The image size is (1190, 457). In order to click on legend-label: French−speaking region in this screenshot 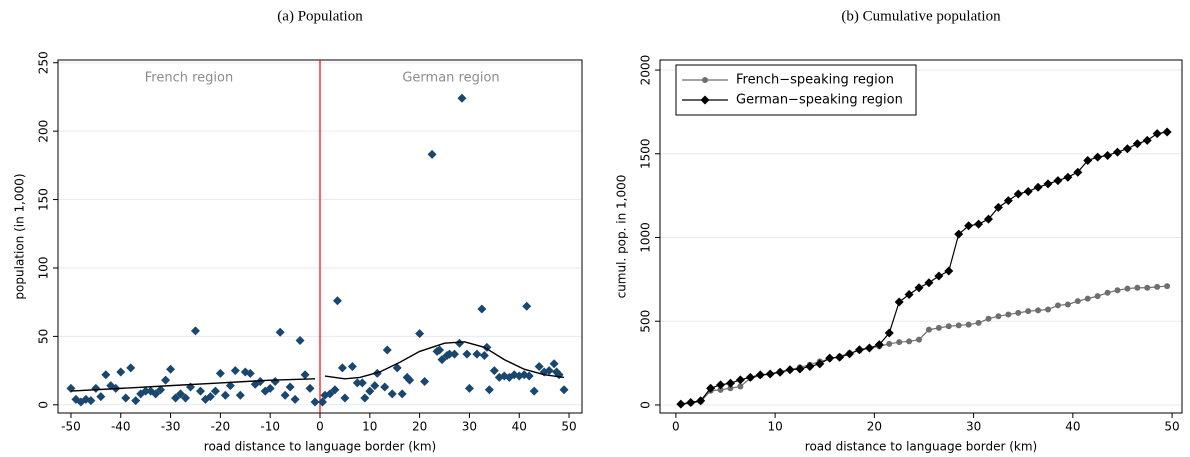, I will do `click(815, 80)`.